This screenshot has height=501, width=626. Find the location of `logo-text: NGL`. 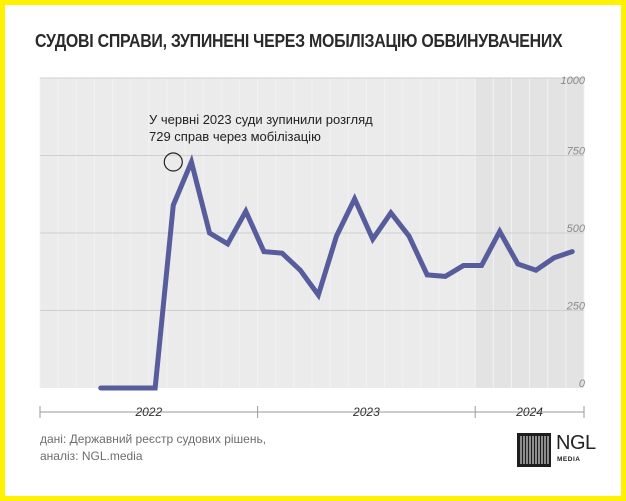

logo-text: NGL is located at coordinates (576, 443).